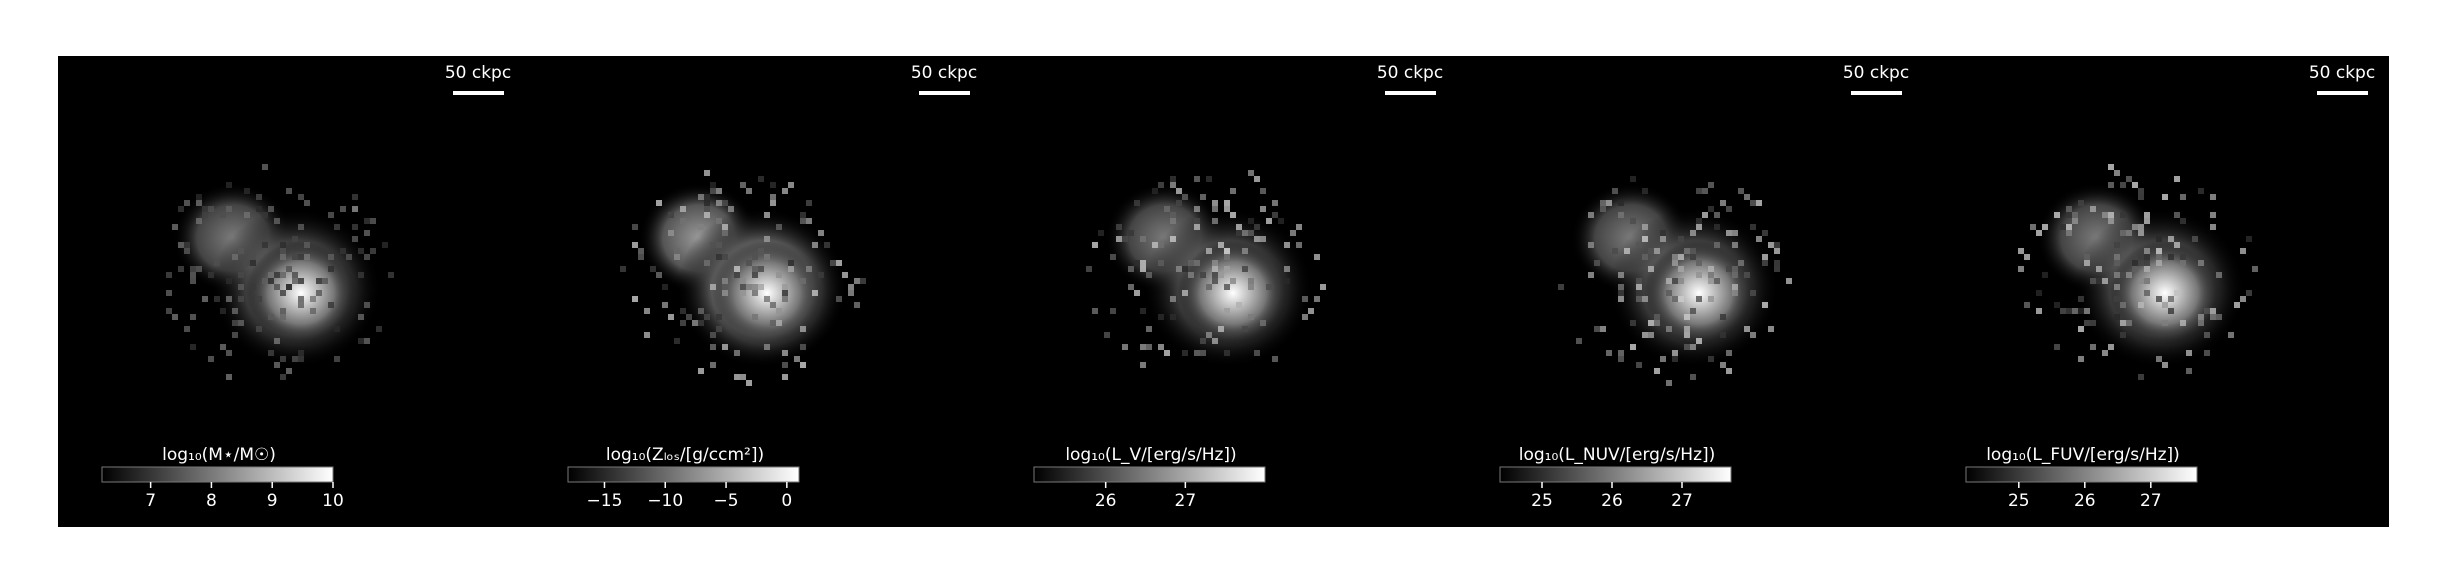  Describe the element at coordinates (1233, 293) in the screenshot. I see `galaxy-core` at that location.